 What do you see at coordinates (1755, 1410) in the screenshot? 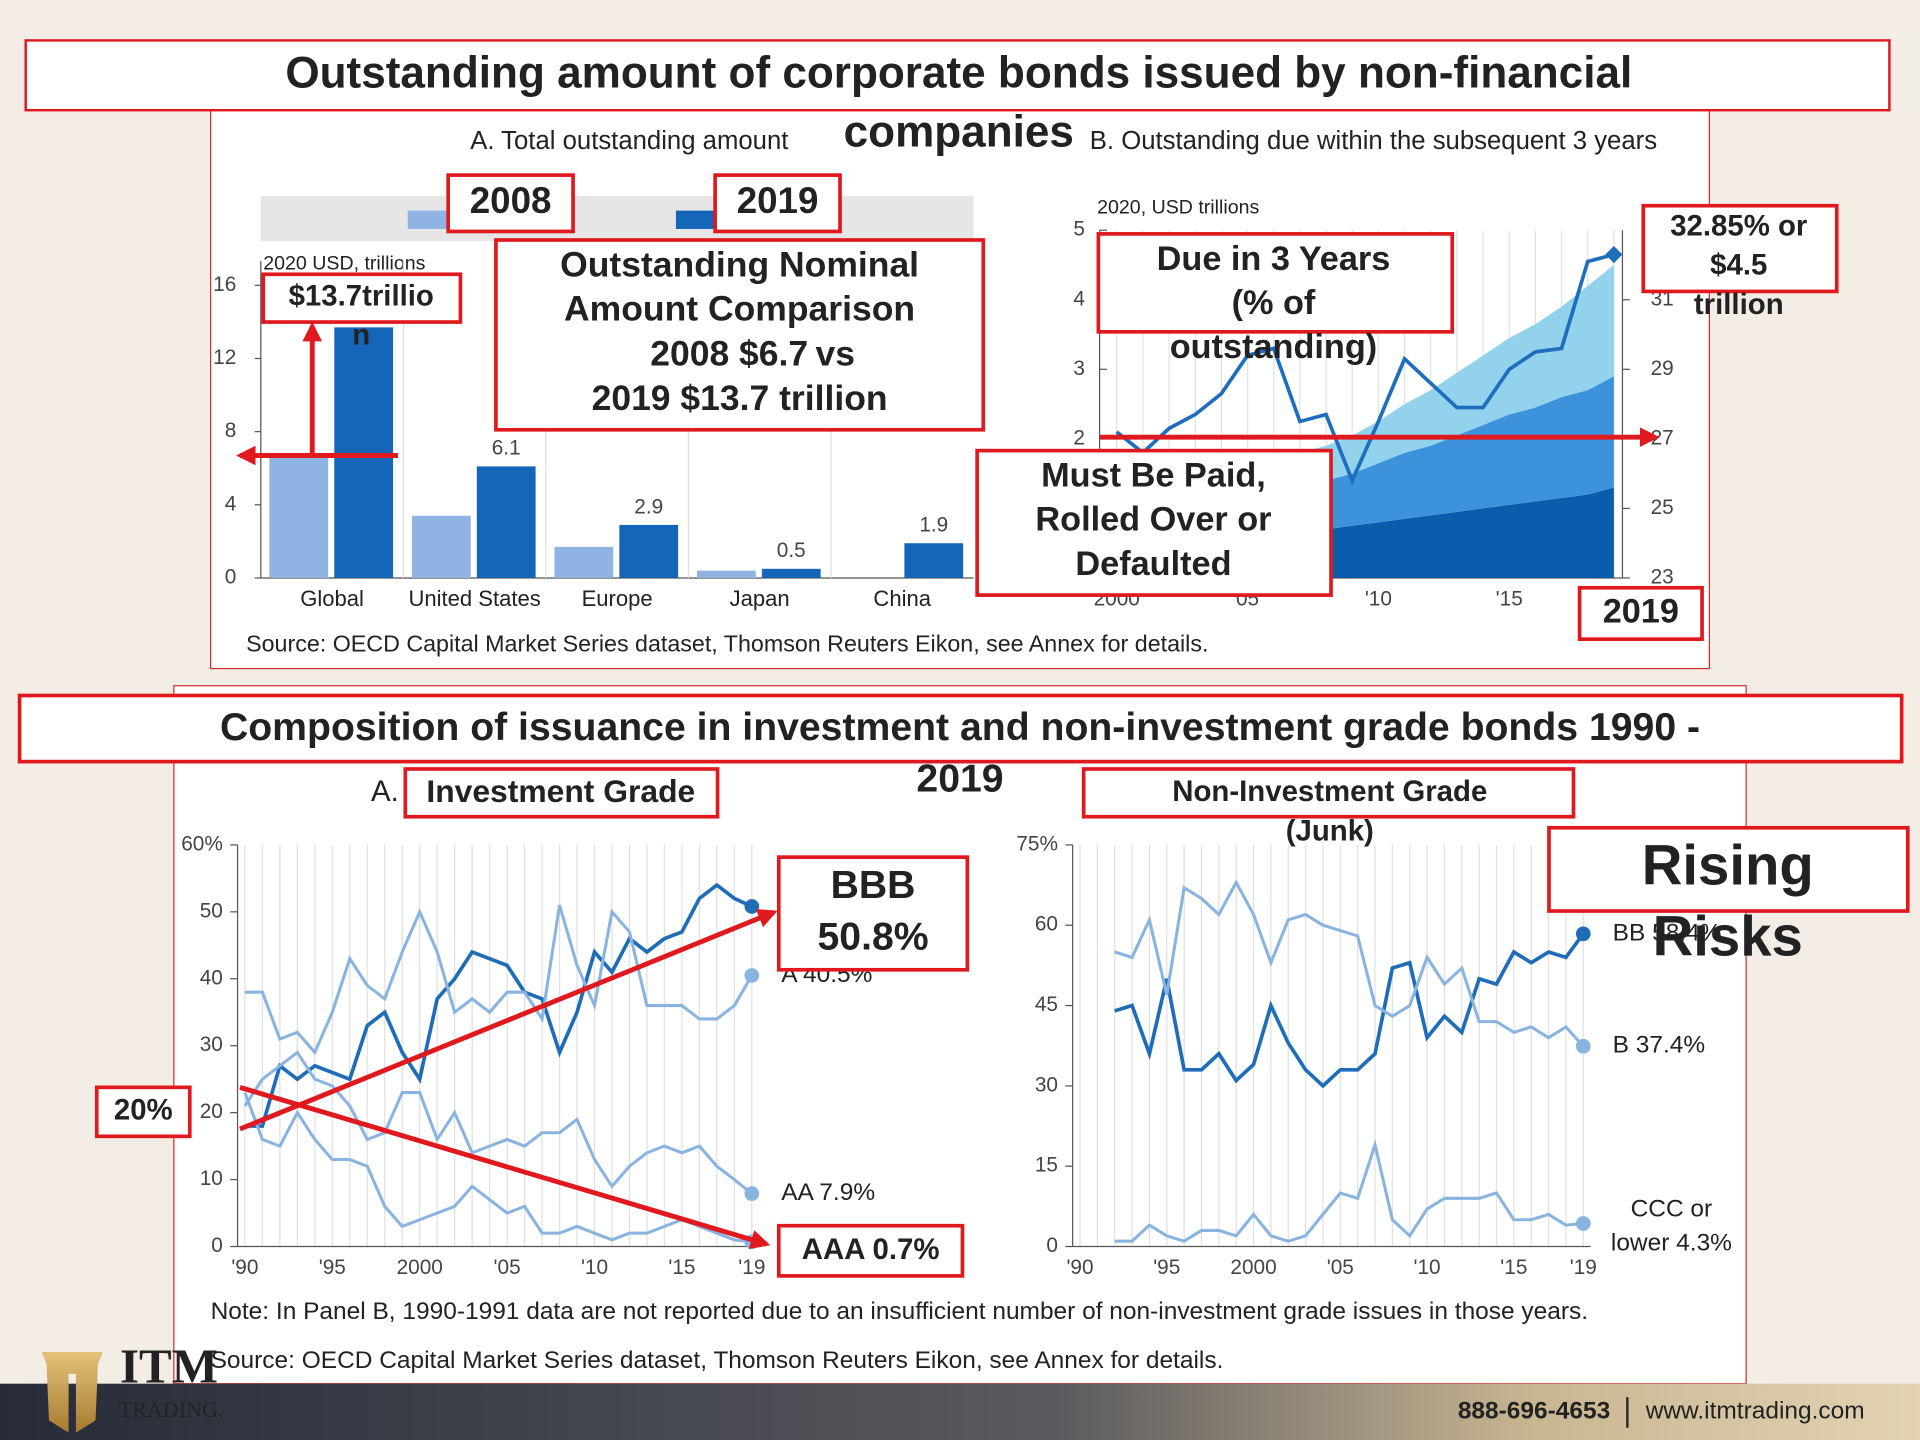
I see `website: www.itmtrading.com` at bounding box center [1755, 1410].